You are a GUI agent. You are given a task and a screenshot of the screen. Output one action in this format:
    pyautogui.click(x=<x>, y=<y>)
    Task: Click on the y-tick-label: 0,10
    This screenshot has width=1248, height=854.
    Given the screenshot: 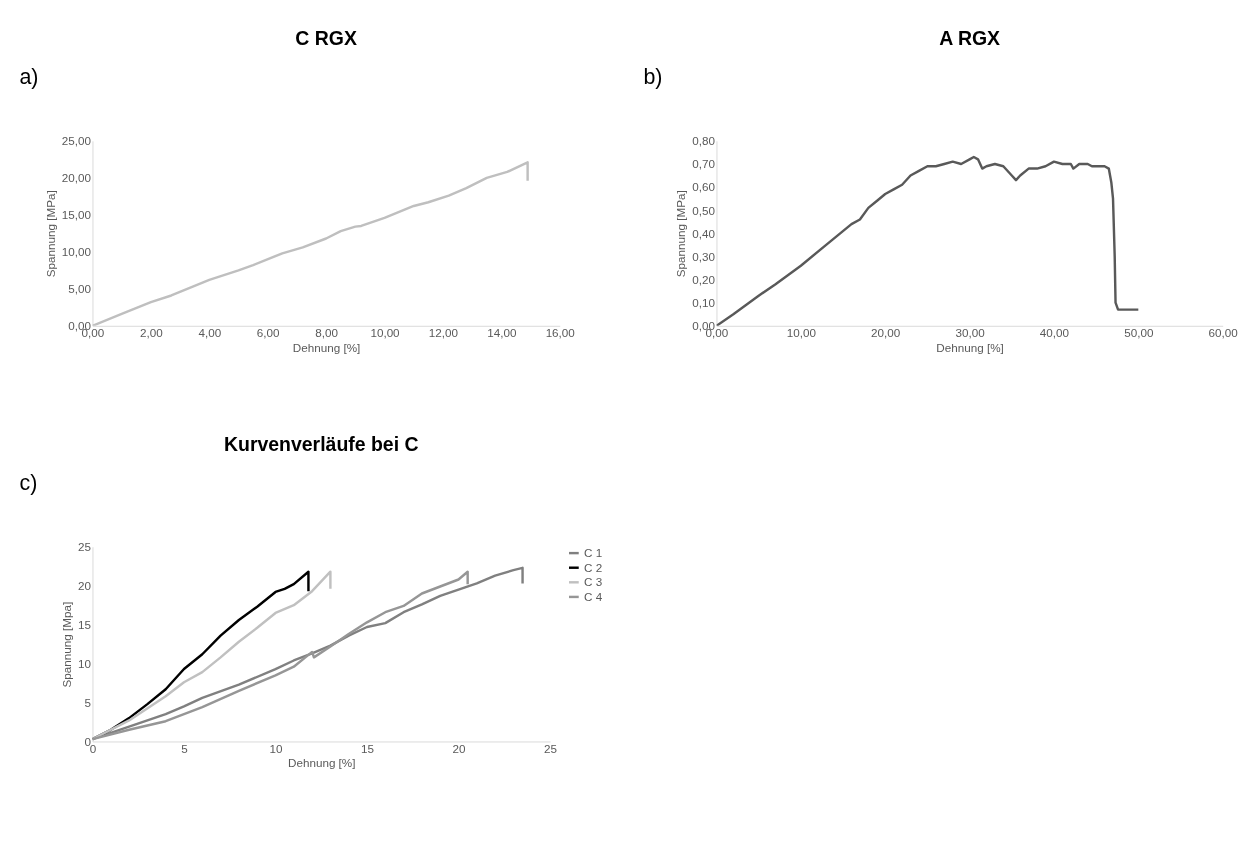 What is the action you would take?
    pyautogui.click(x=704, y=303)
    